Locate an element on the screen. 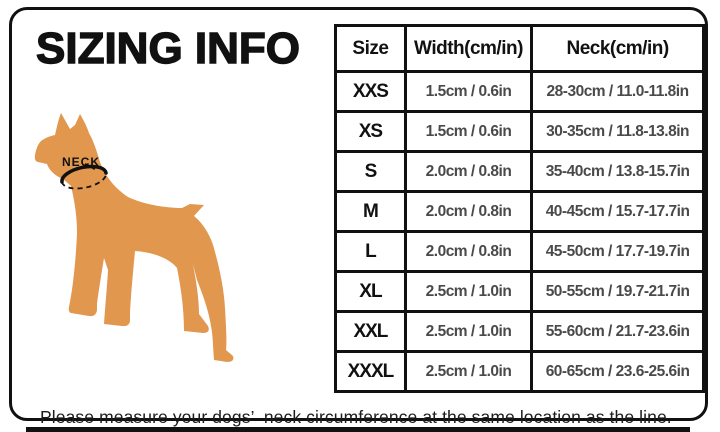  header-size: Size is located at coordinates (370, 48).